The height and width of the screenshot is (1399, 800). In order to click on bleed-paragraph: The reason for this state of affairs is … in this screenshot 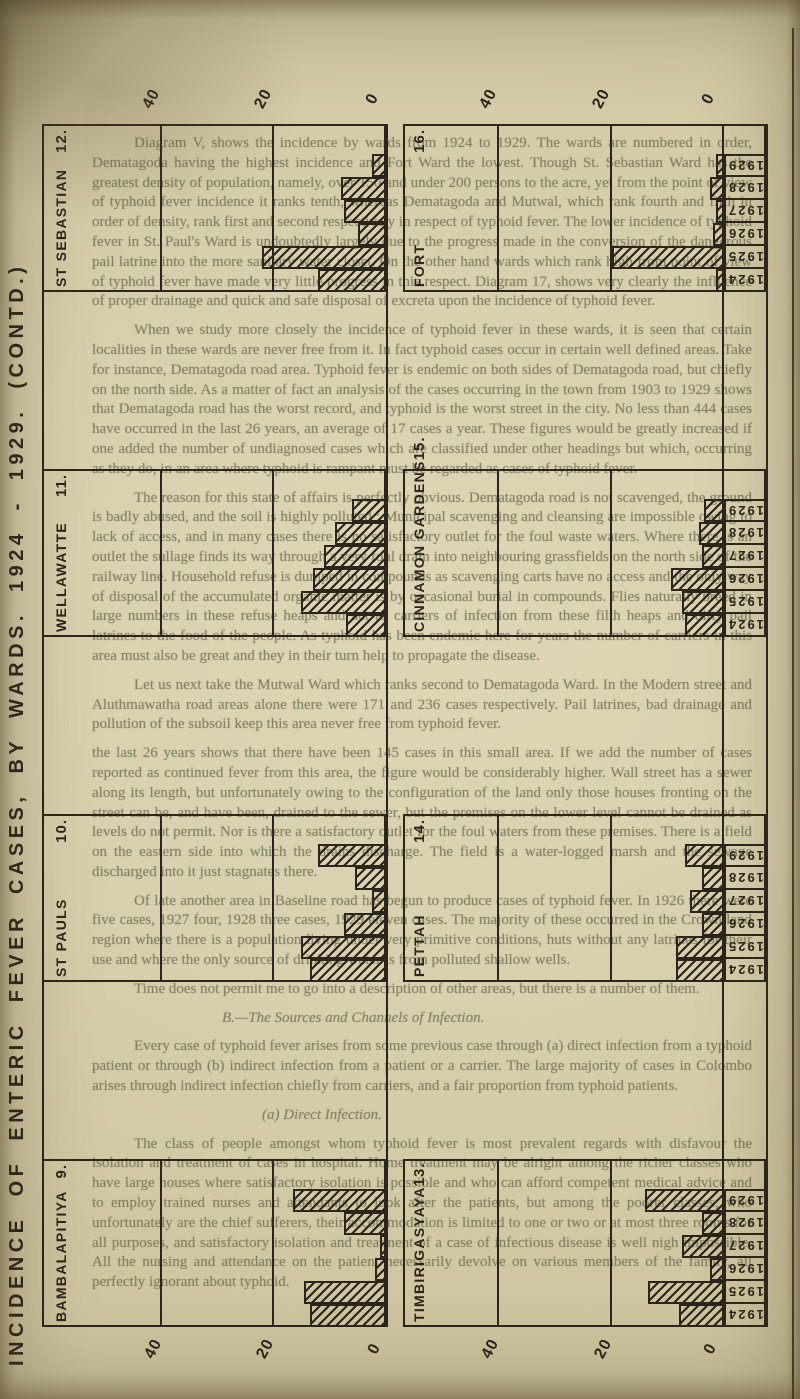, I will do `click(422, 576)`.